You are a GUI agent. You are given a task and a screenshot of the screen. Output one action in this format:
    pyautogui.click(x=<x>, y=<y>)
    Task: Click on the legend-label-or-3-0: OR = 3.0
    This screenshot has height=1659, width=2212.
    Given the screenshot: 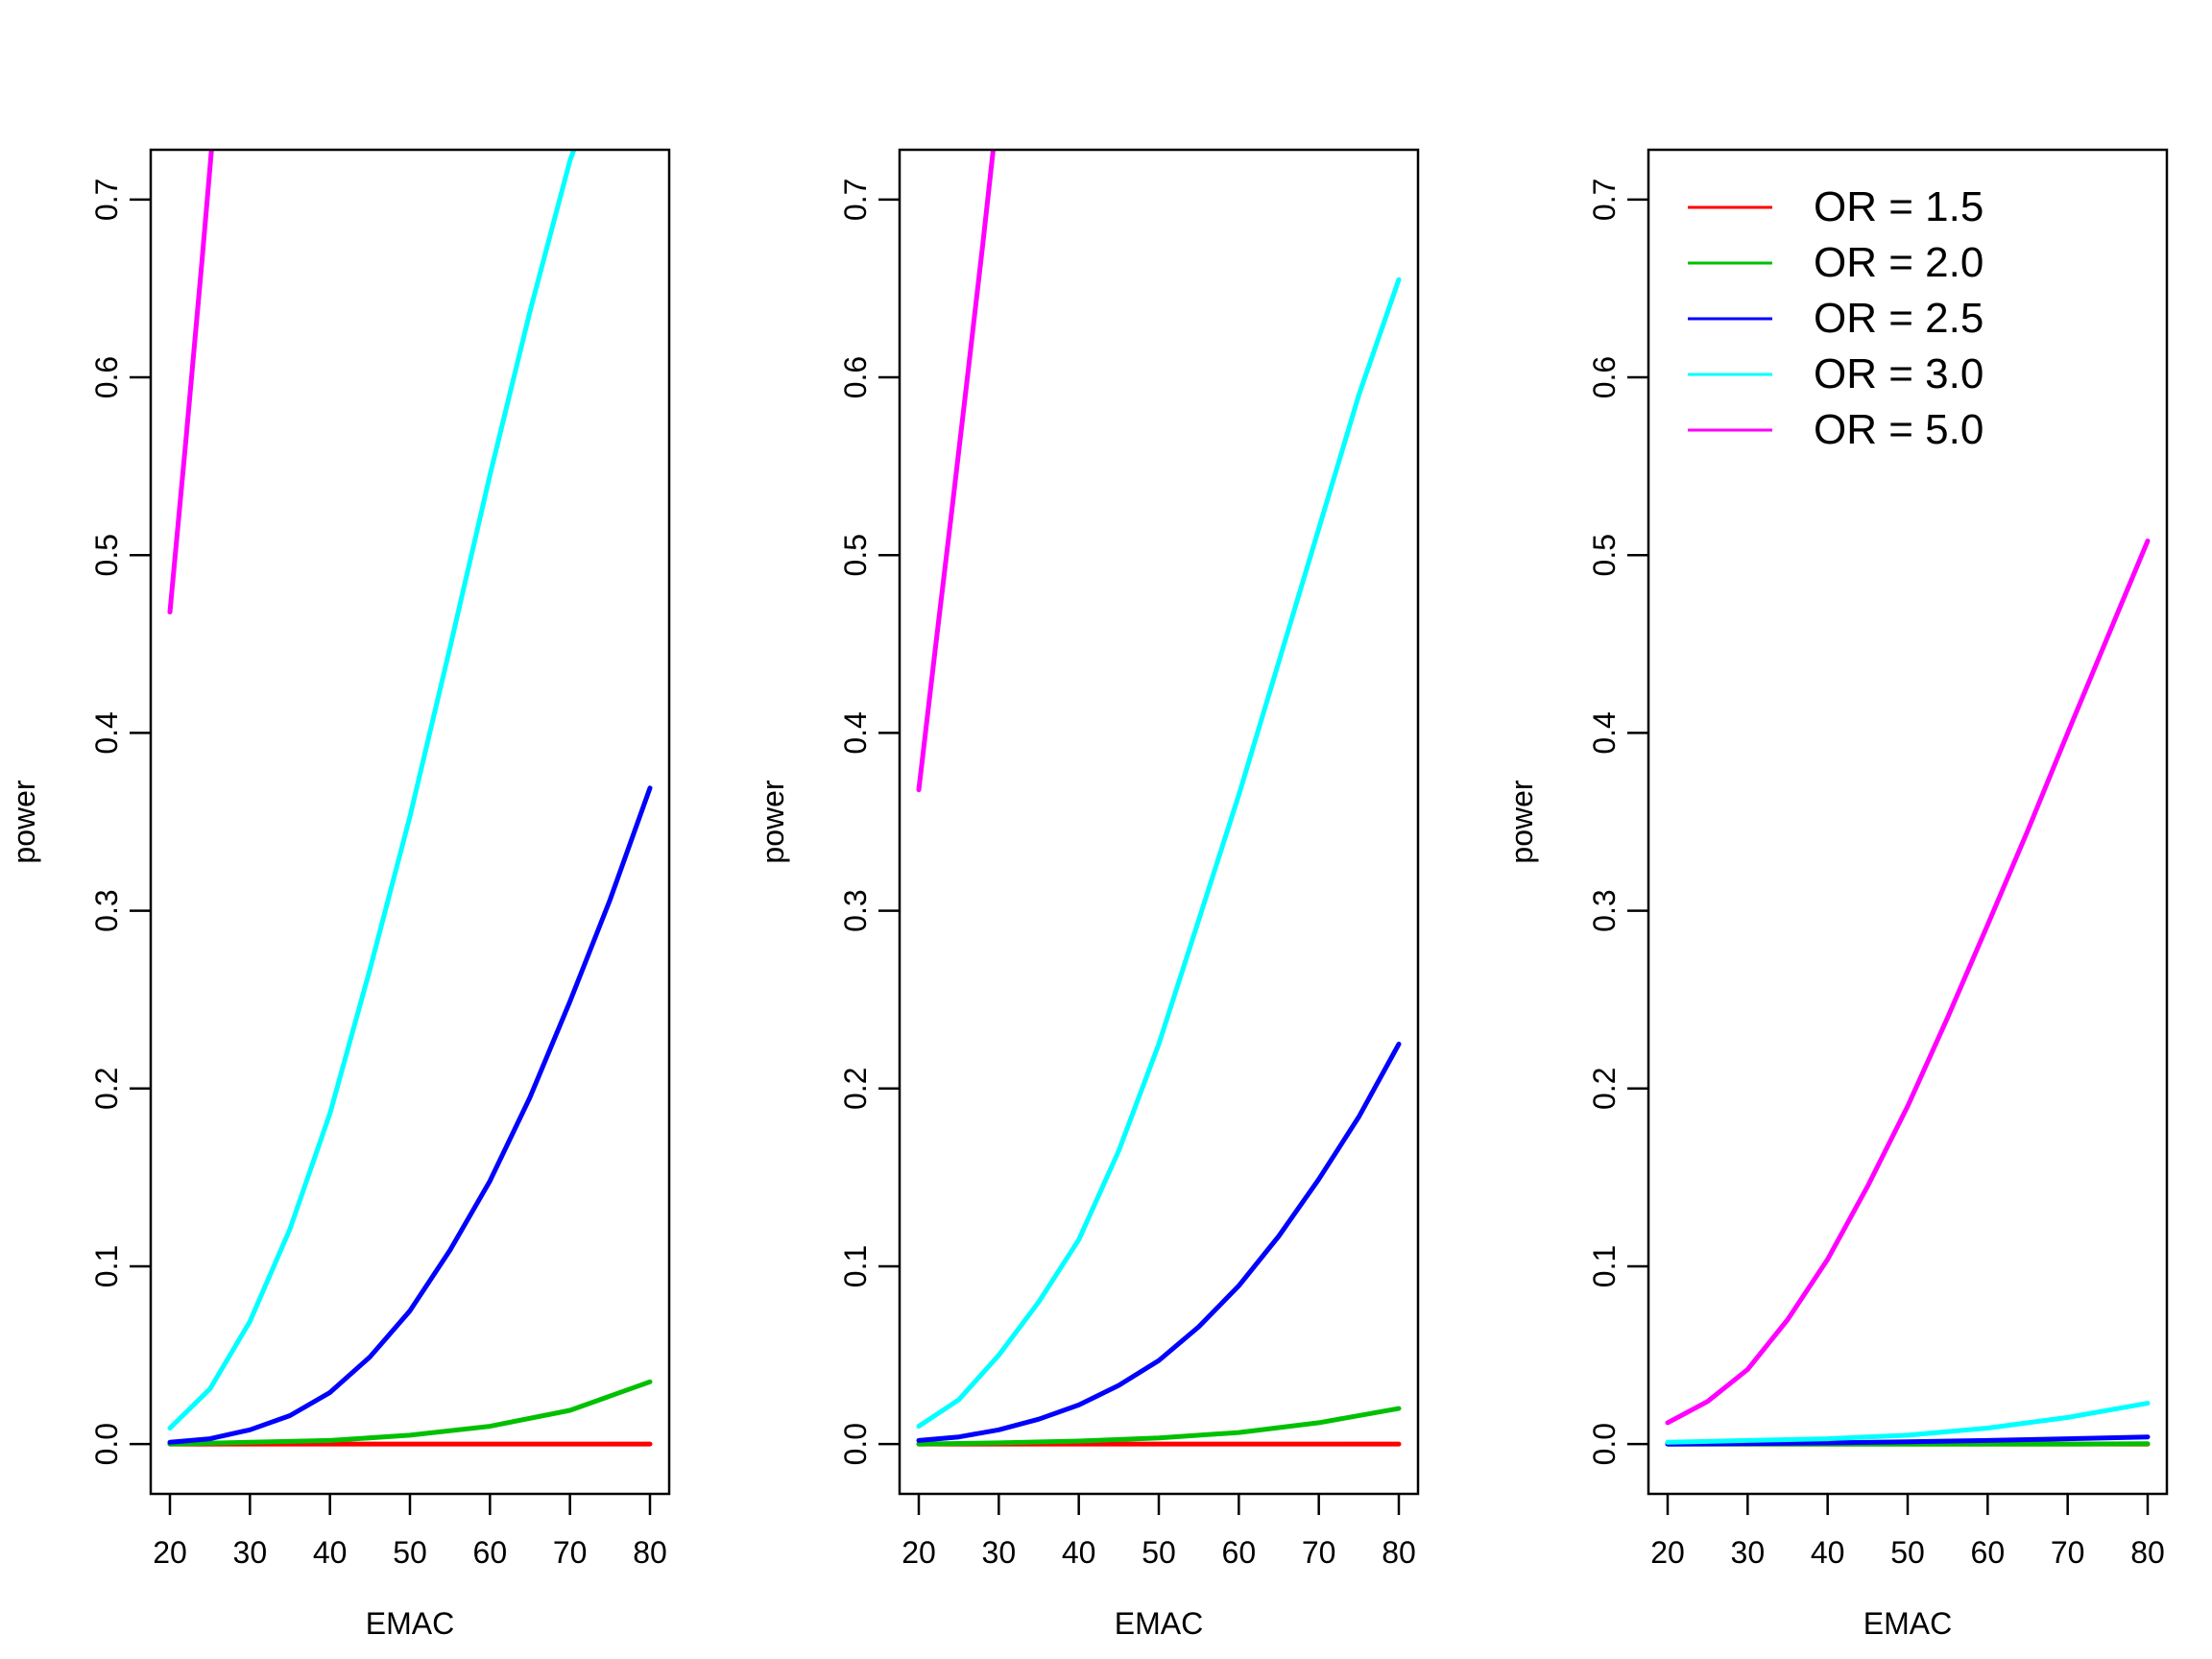 What is the action you would take?
    pyautogui.click(x=1899, y=374)
    